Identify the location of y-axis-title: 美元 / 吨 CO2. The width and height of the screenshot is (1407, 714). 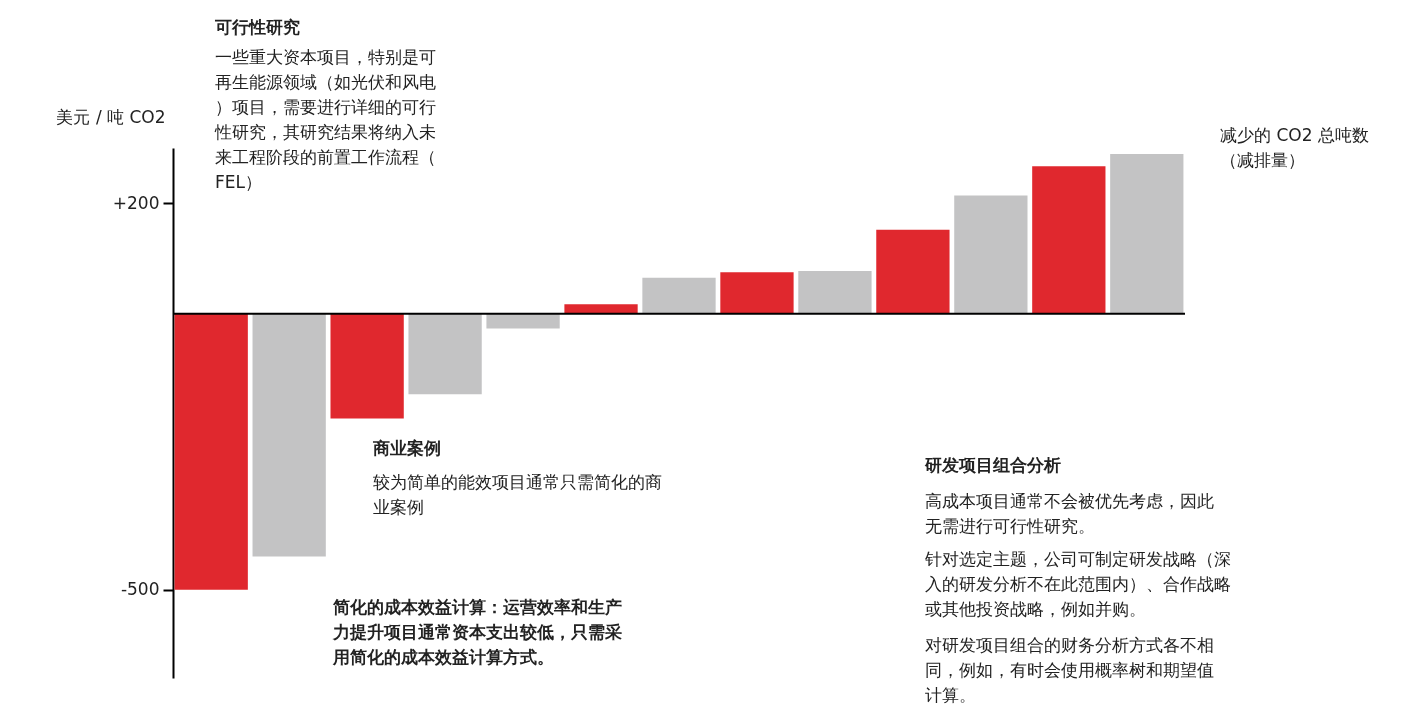
(111, 116).